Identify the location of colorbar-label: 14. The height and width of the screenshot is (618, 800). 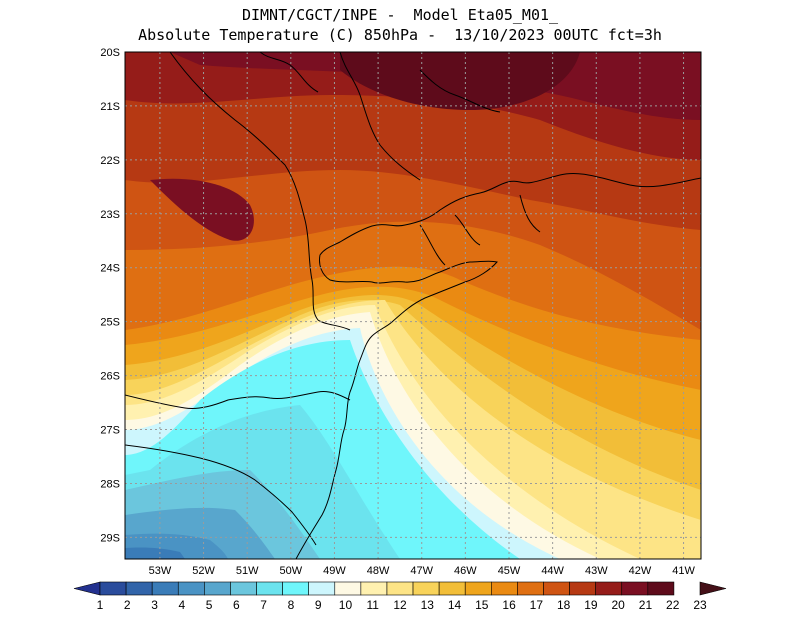
(455, 605).